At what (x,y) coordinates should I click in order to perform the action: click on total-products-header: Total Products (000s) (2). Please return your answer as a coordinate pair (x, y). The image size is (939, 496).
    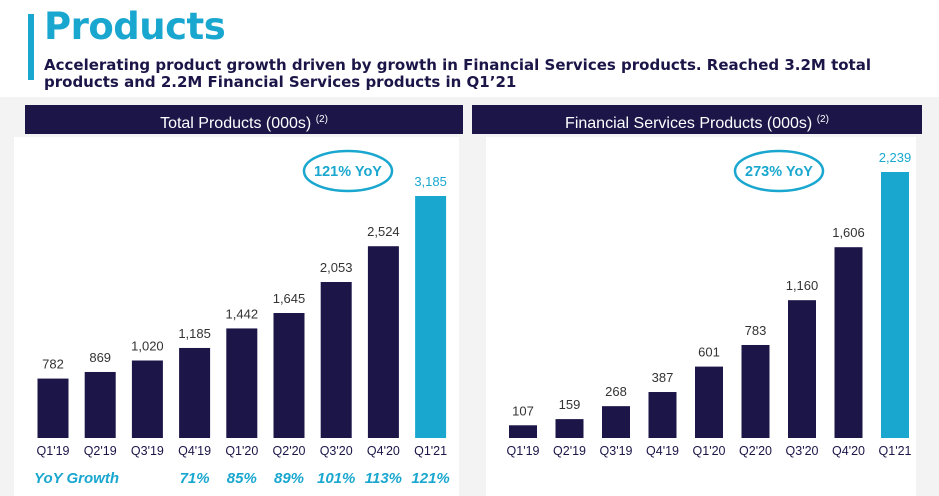
    Looking at the image, I should click on (244, 119).